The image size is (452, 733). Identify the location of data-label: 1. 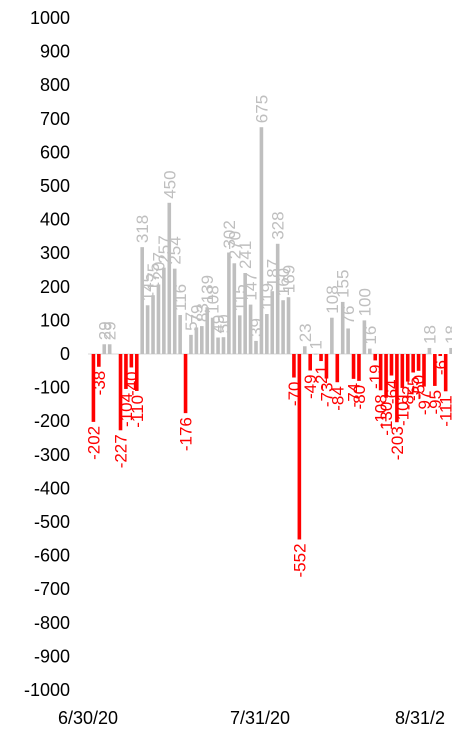
(316, 344).